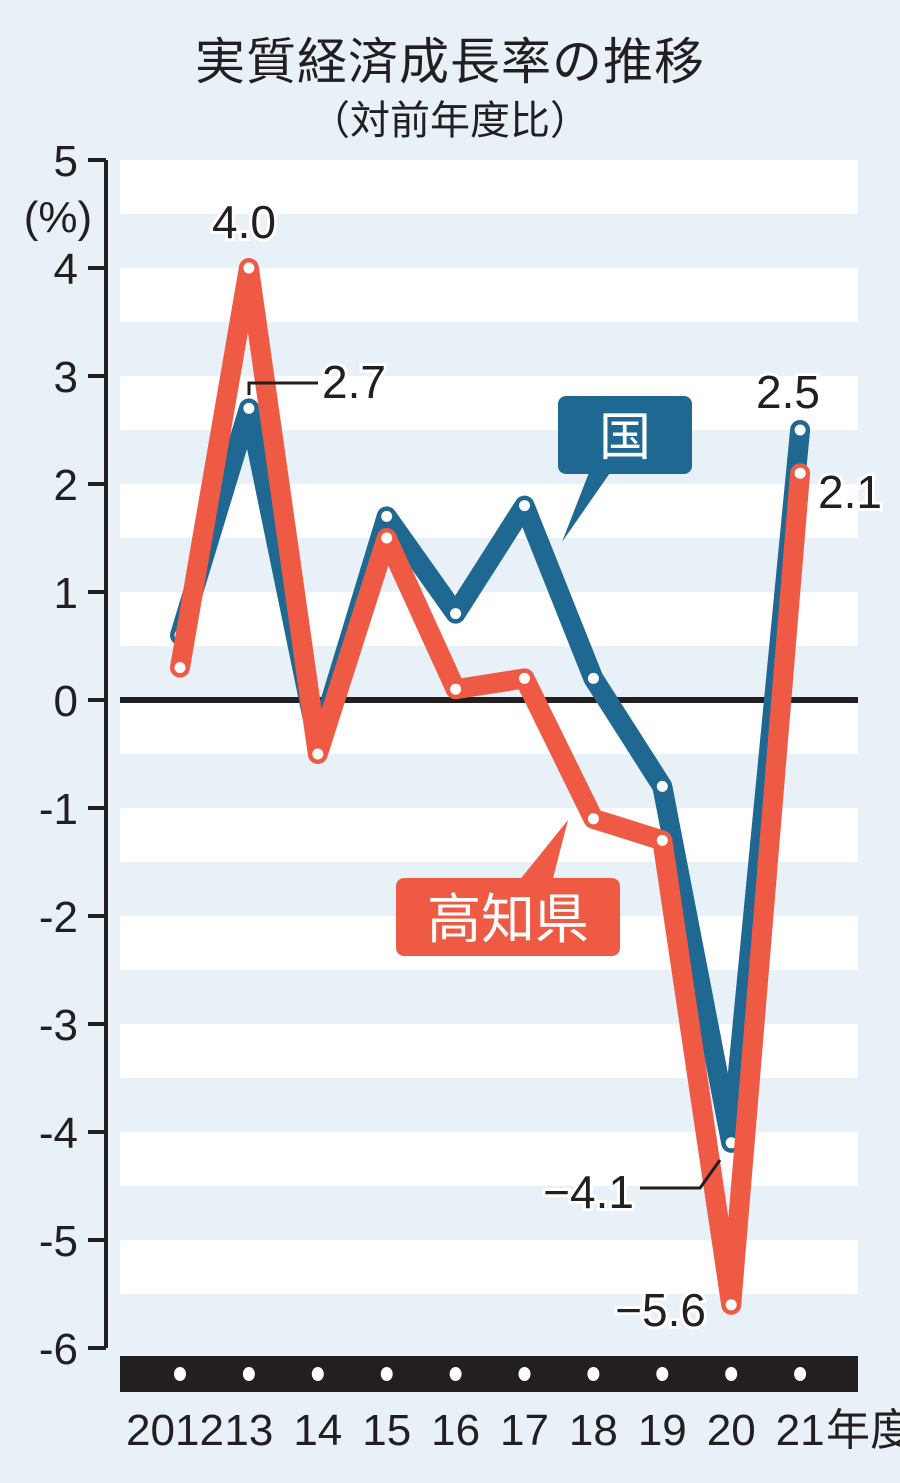  Describe the element at coordinates (58, 1349) in the screenshot. I see `y-tick-label: -6` at that location.